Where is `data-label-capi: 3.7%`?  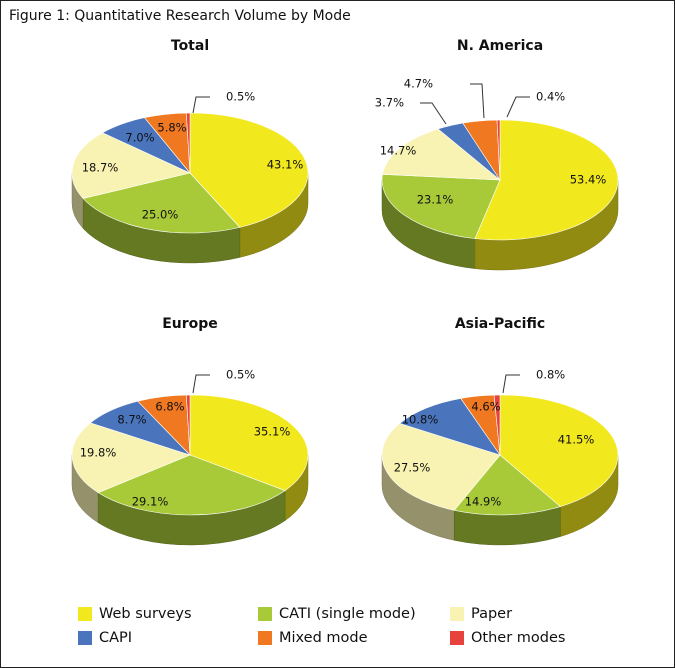
data-label-capi: 3.7% is located at coordinates (389, 103).